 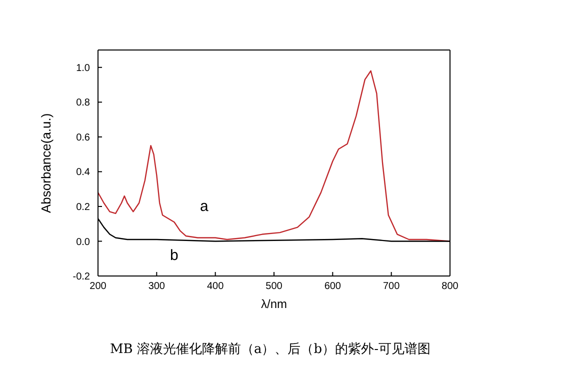 What do you see at coordinates (83, 68) in the screenshot?
I see `y-tick-label: 1.0` at bounding box center [83, 68].